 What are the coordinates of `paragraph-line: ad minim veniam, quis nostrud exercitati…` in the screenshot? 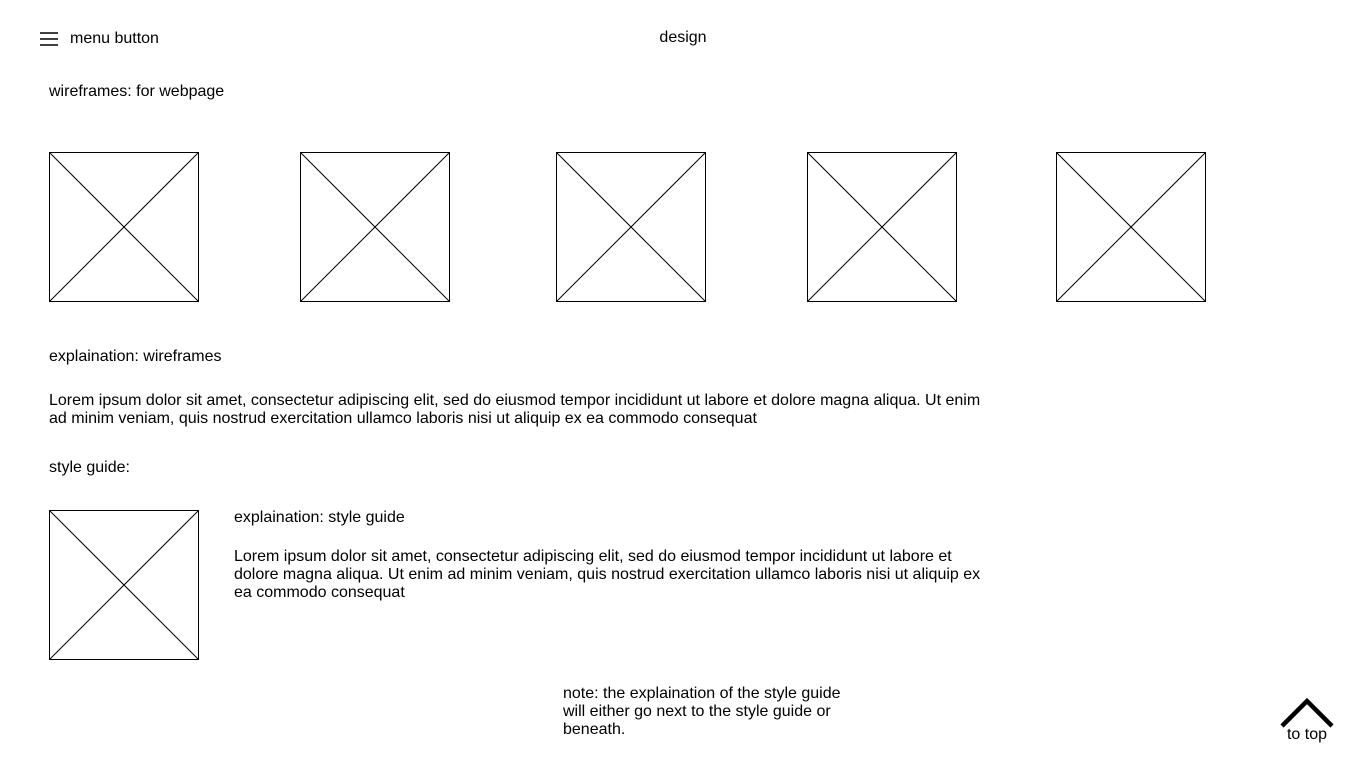 It's located at (403, 418).